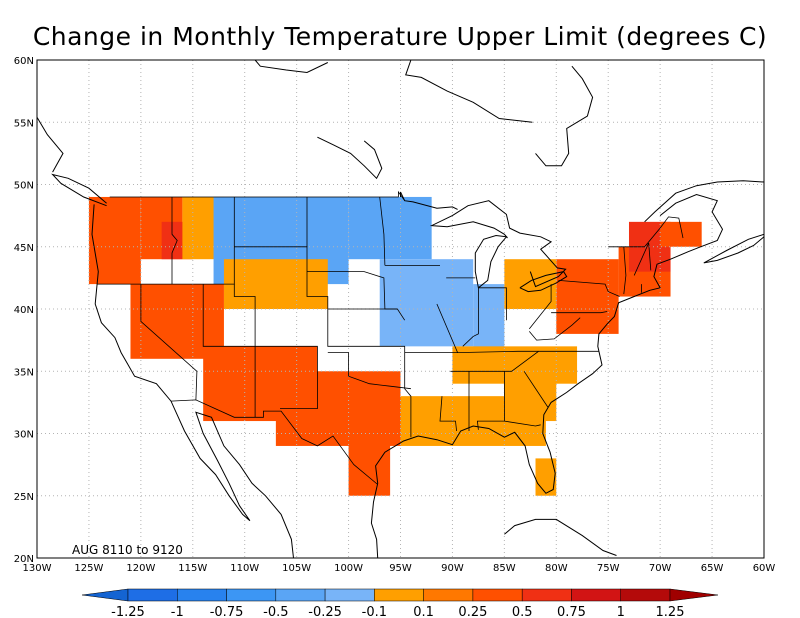  I want to click on lat-label: 45N, so click(24, 248).